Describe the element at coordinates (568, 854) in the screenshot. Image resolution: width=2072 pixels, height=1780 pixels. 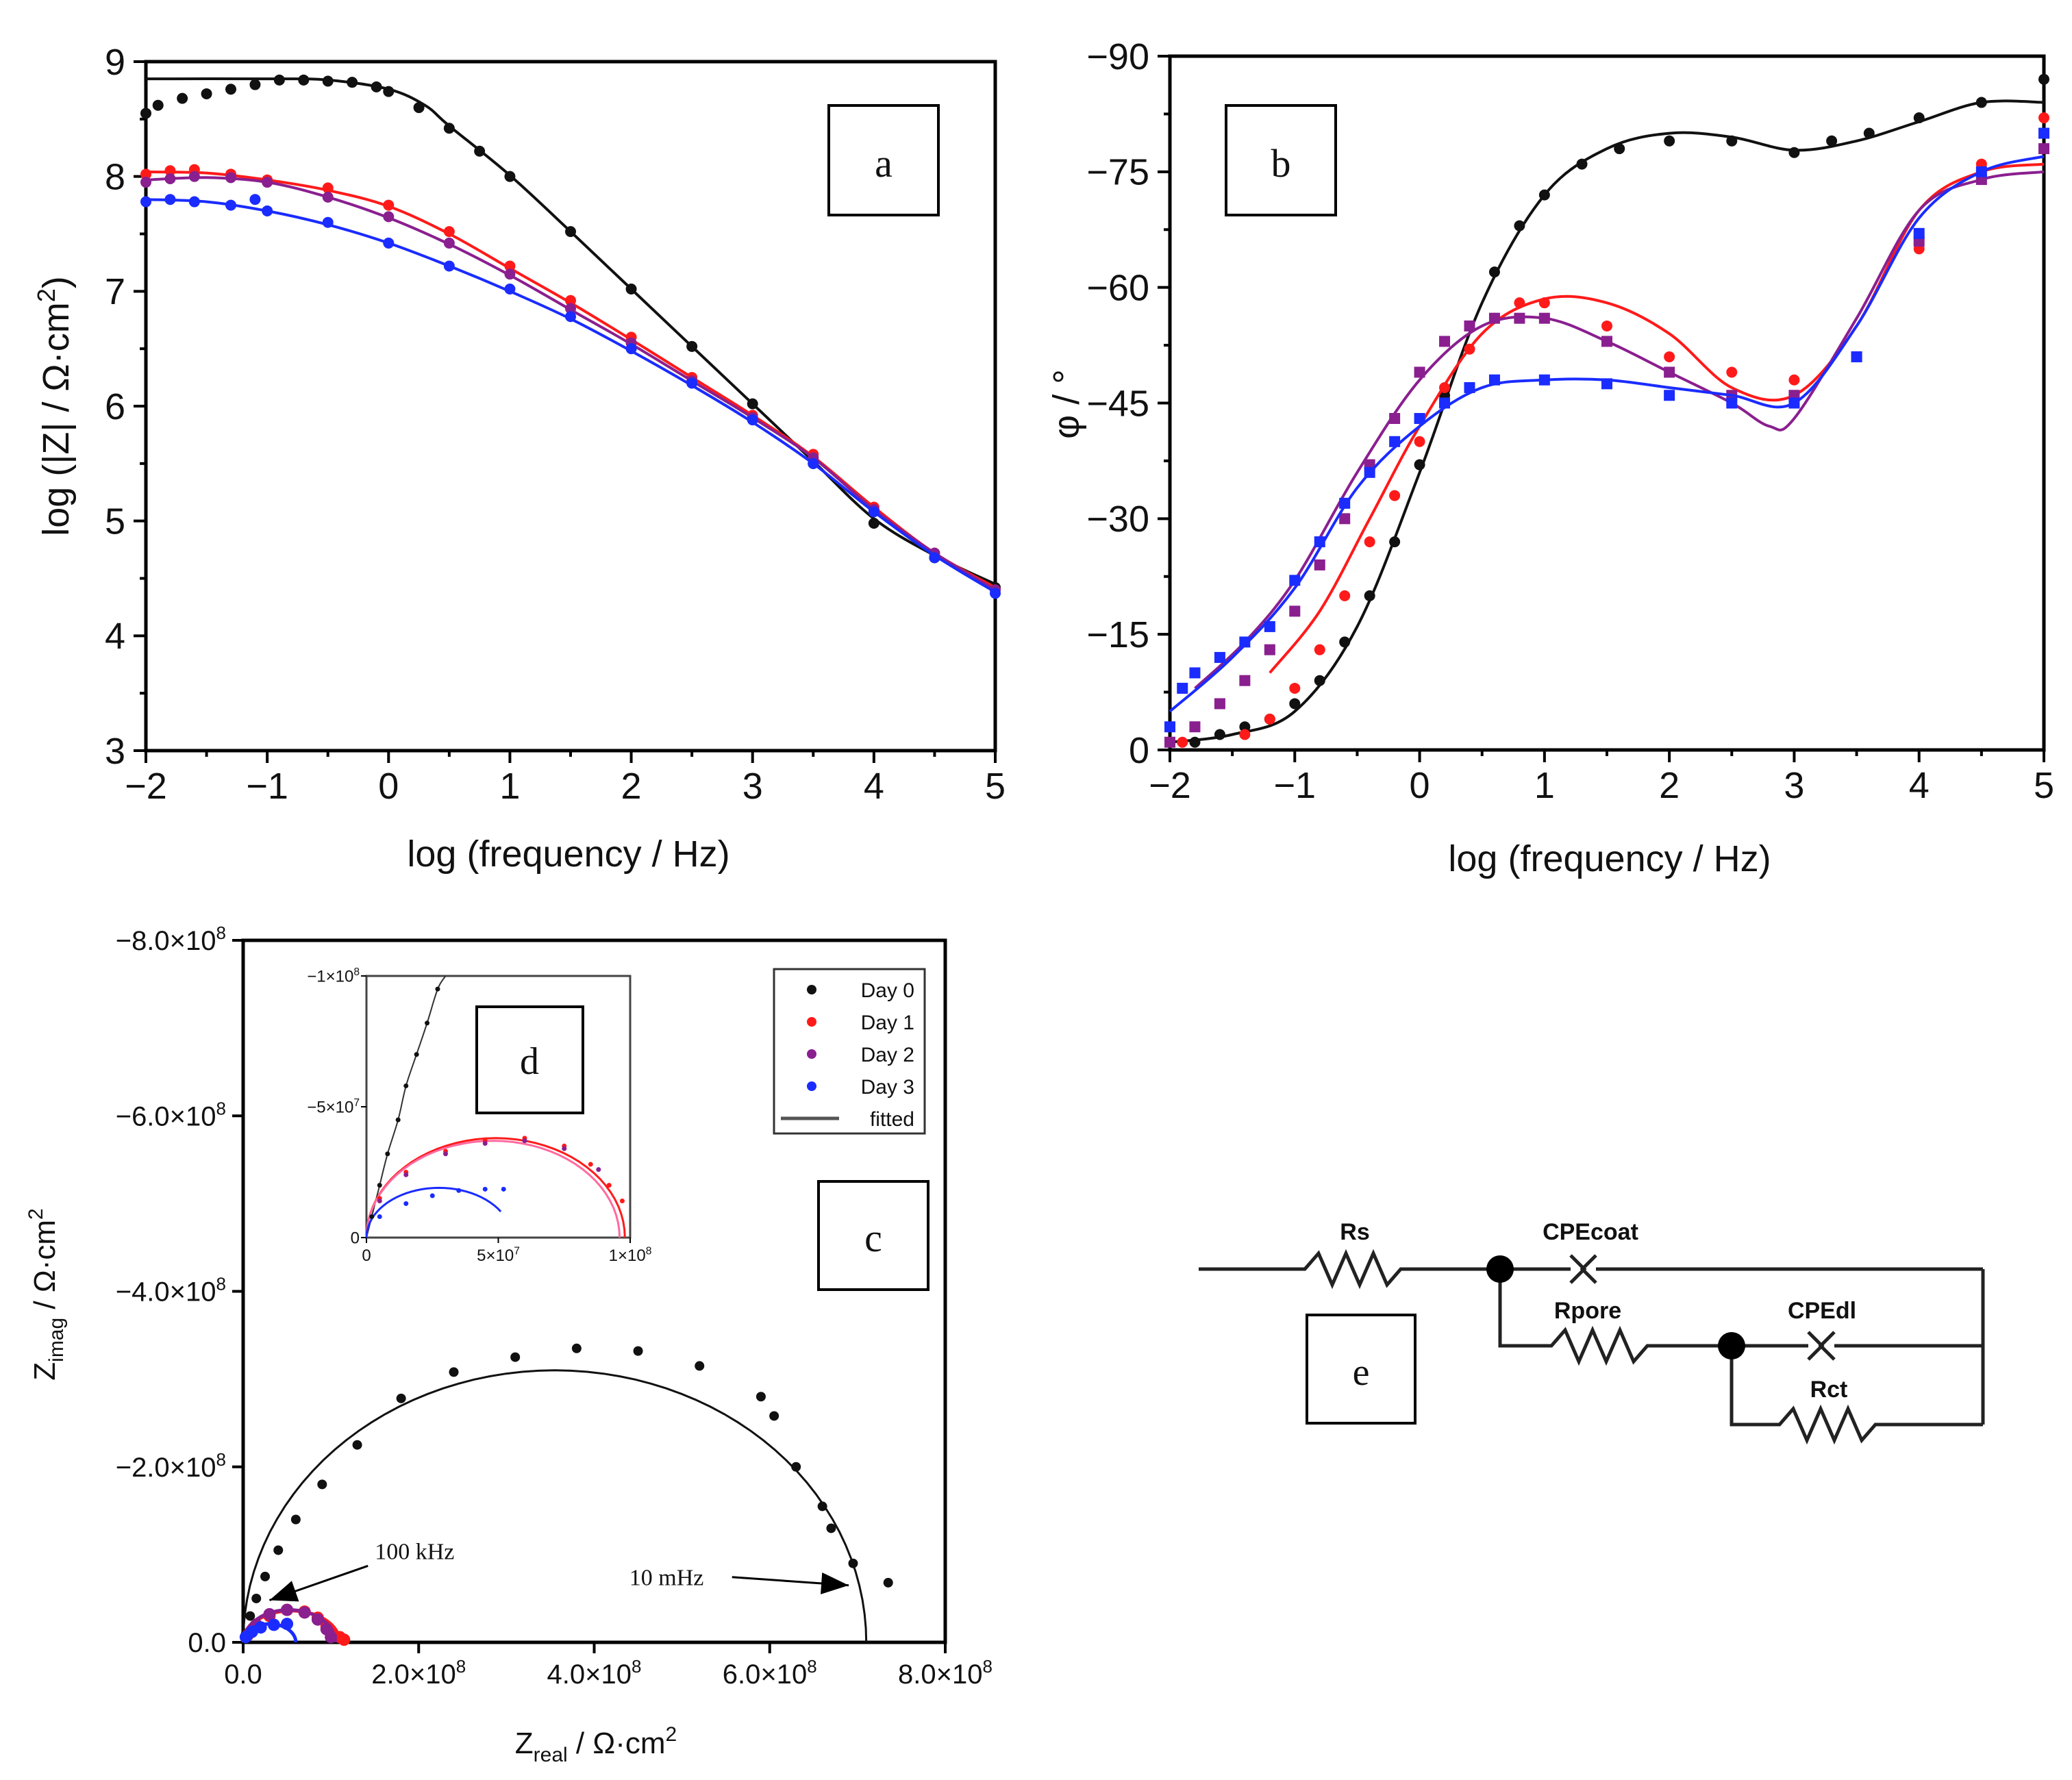
I see `panel-a-x-axis-label: log (frequency / Hz)` at that location.